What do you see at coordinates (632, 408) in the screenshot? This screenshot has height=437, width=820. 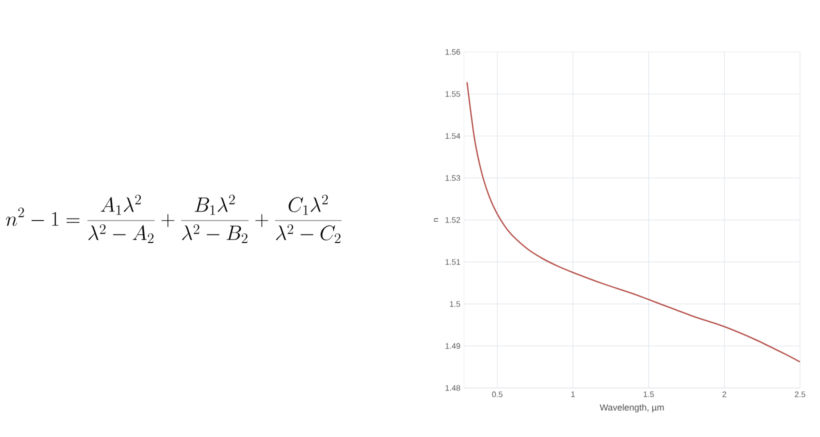 I see `x-axis-title: Wavelength, µm` at bounding box center [632, 408].